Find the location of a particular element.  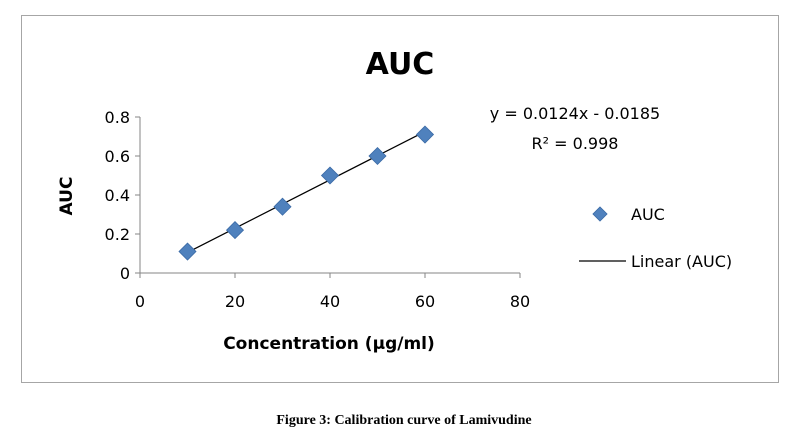

x-tick-label: 80 is located at coordinates (520, 301).